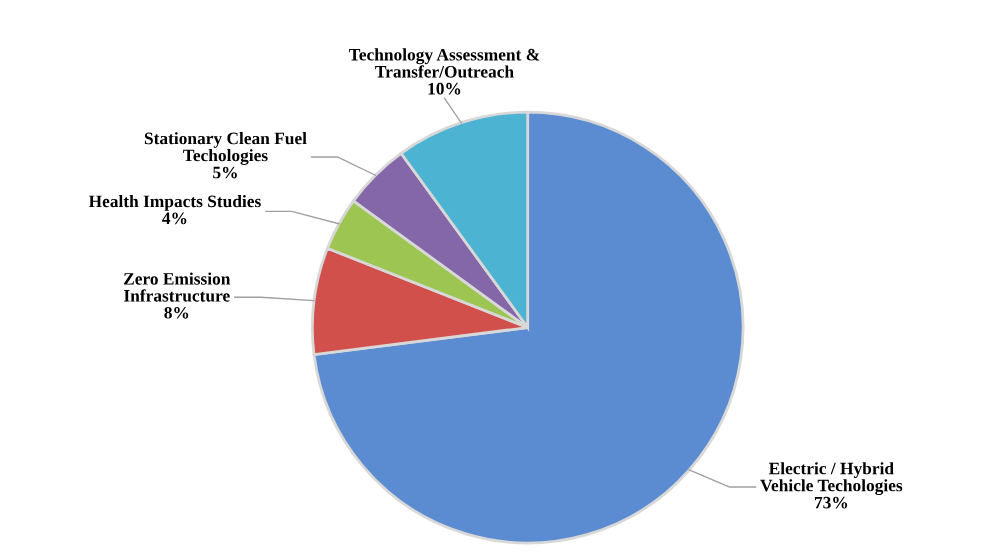  What do you see at coordinates (444, 63) in the screenshot?
I see `slice-label: Technology Assessment & Transfer/Outreach` at bounding box center [444, 63].